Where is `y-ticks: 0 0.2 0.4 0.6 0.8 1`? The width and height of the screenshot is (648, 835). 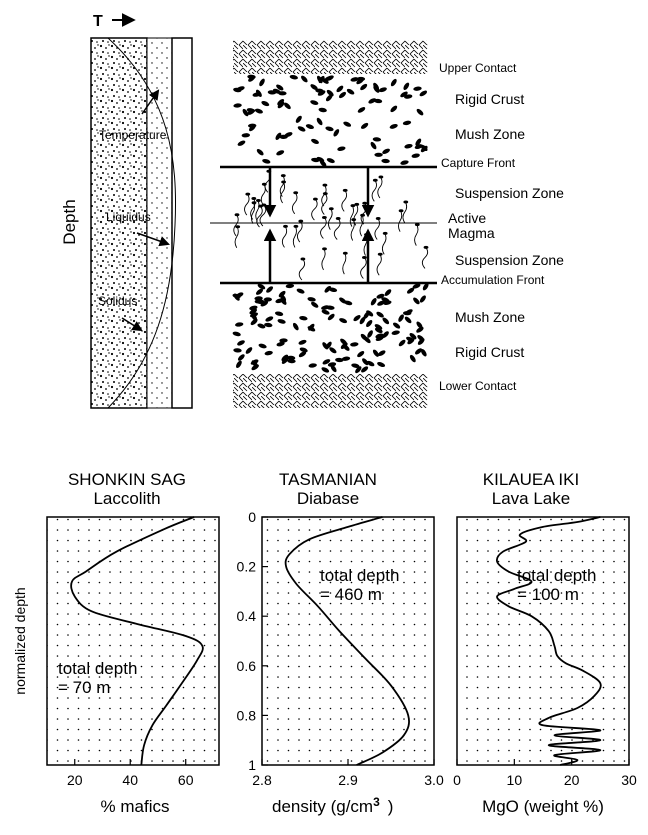
y-ticks: 0 0.2 0.4 0.6 0.8 1 is located at coordinates (252, 641).